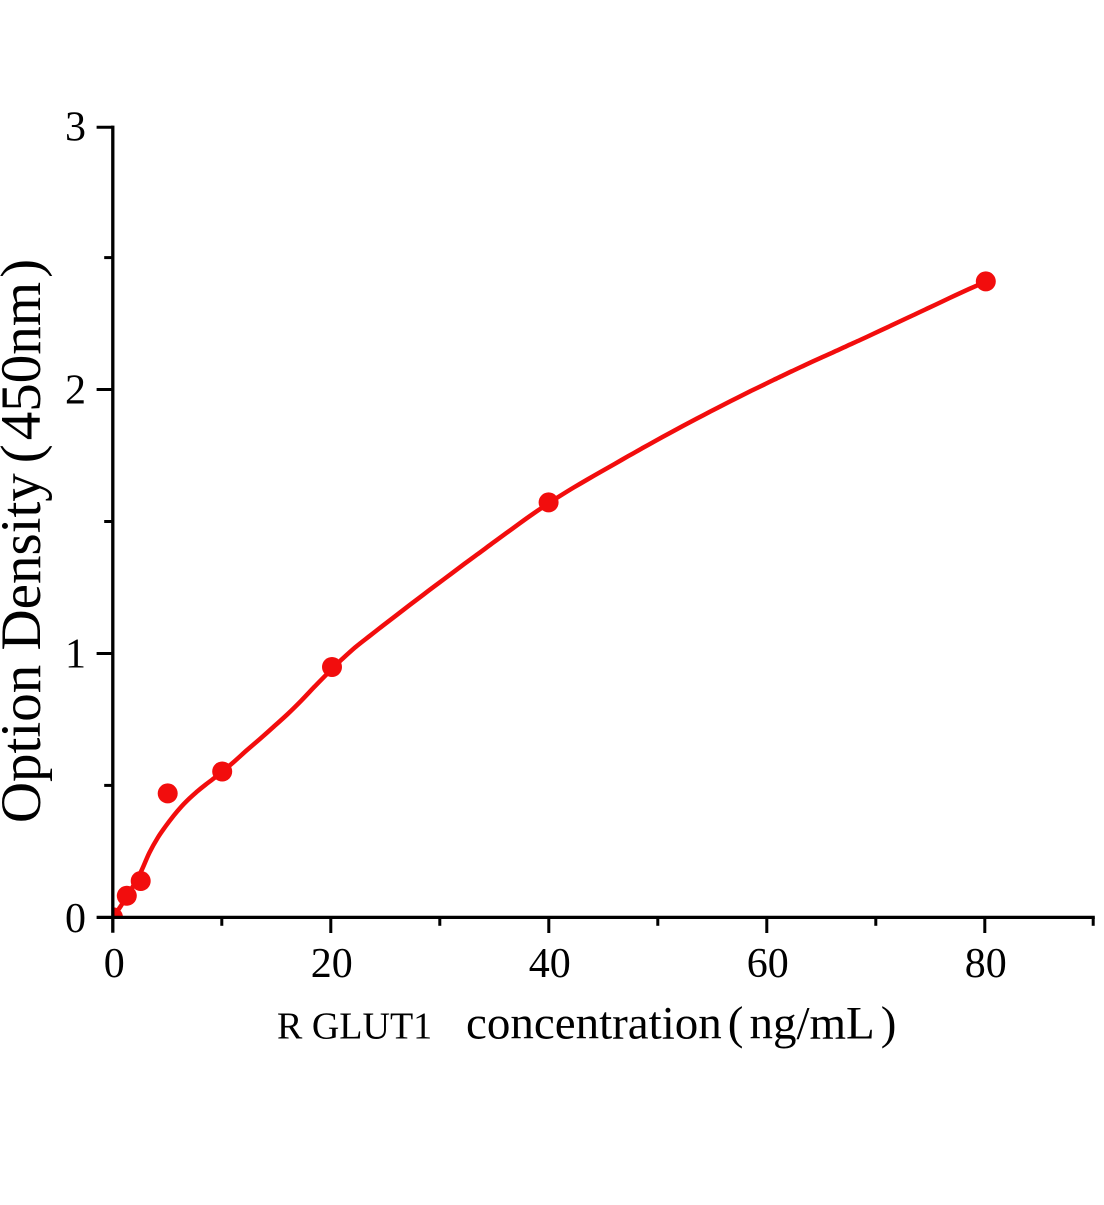 The height and width of the screenshot is (1205, 1104). I want to click on svg-text: 80, so click(986, 964).